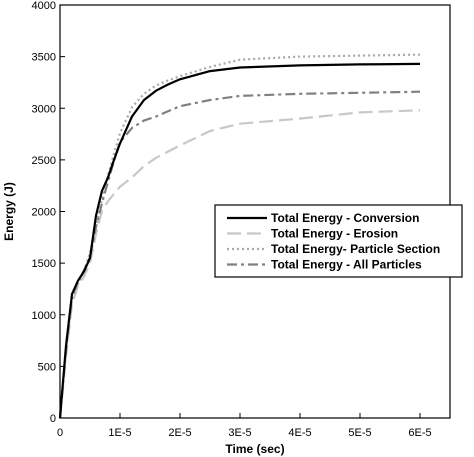  Describe the element at coordinates (44, 109) in the screenshot. I see `y-tick-label: 3000` at that location.